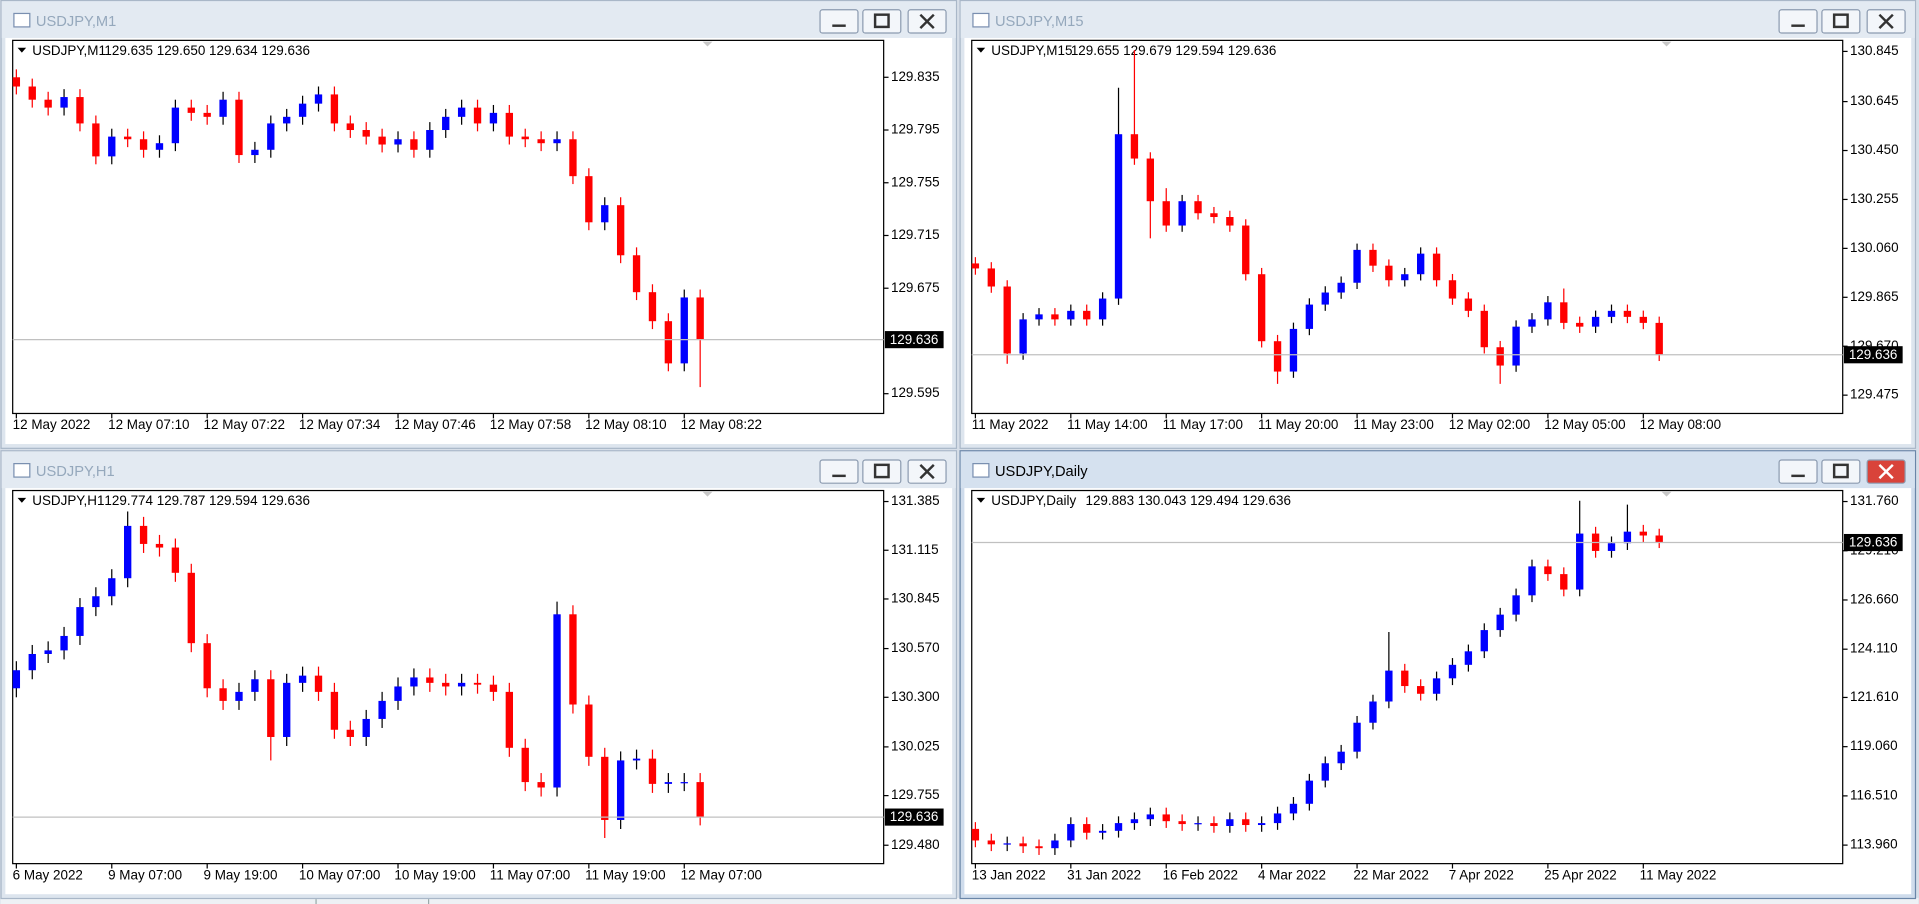  Describe the element at coordinates (206, 50) in the screenshot. I see `ohlc-info: 129.635 129.650 129.634 129.636` at that location.